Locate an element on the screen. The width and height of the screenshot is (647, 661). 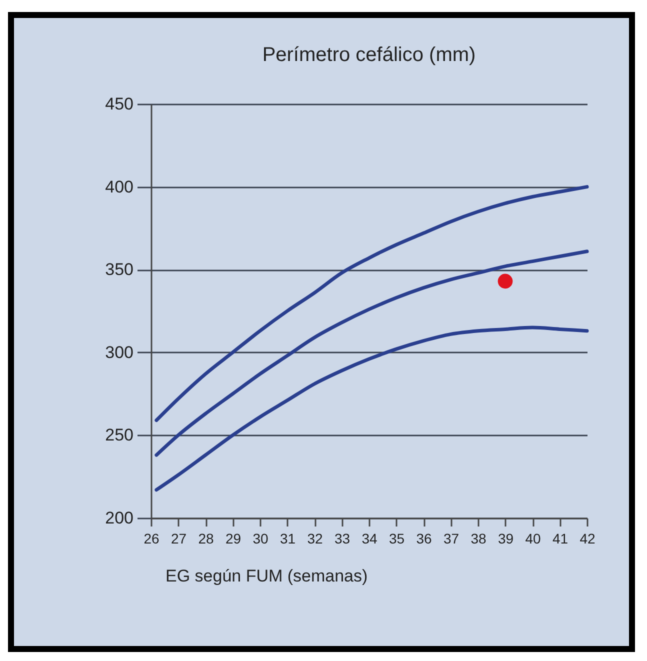
x-tick-label: 39 is located at coordinates (506, 538).